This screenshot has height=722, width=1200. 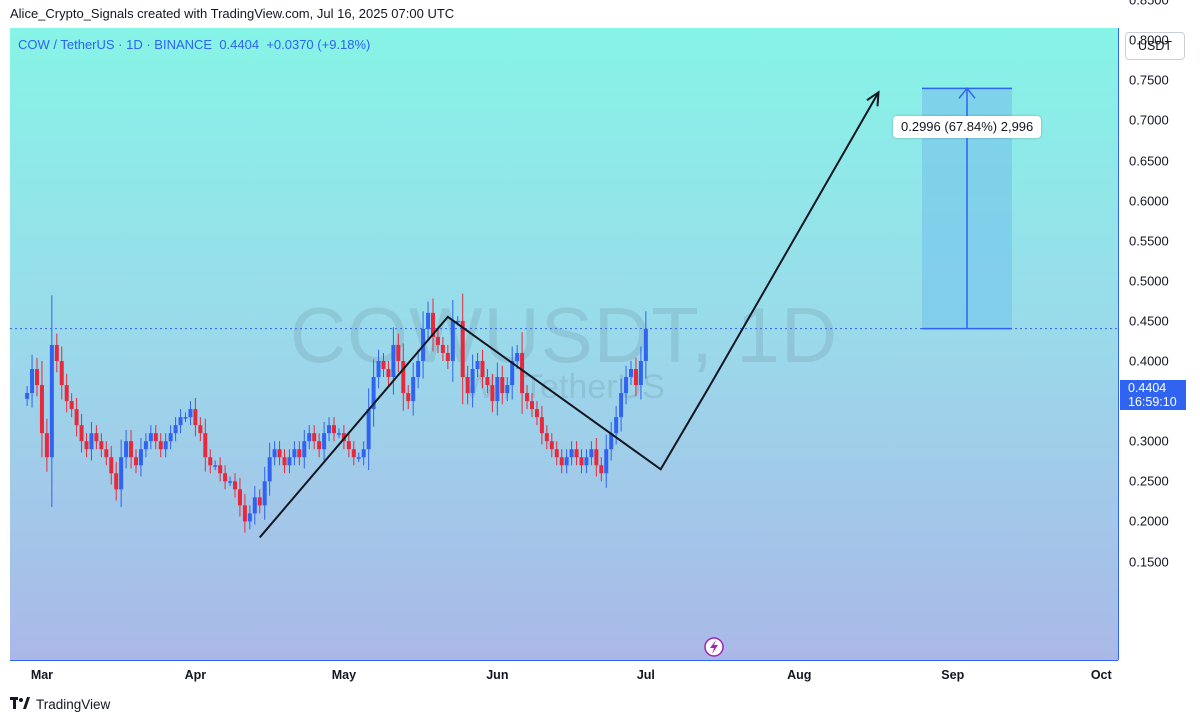 I want to click on legend-price: 0.4404, so click(x=239, y=44).